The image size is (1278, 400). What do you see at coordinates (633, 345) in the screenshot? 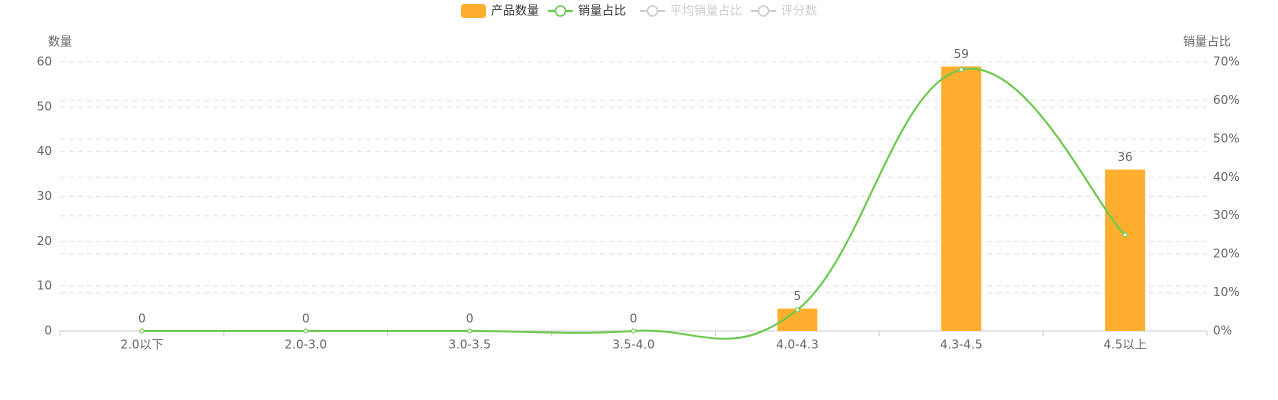
I see `x-tick-label: 3.5-4.0` at bounding box center [633, 345].